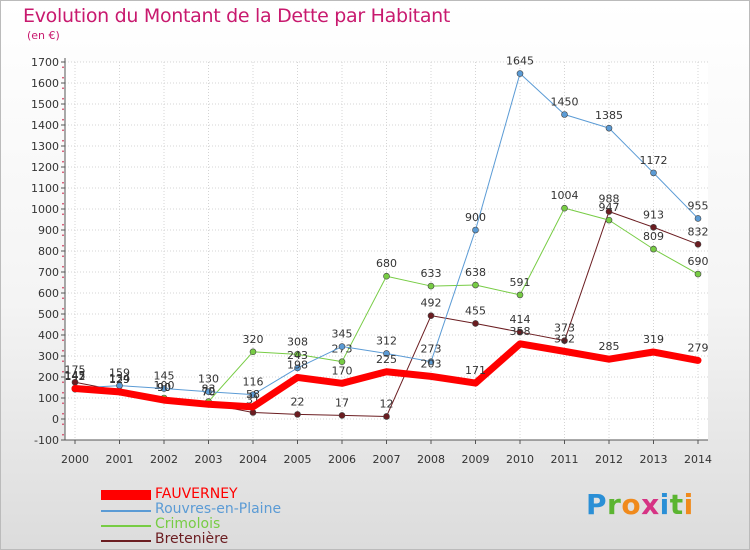 Image resolution: width=750 pixels, height=550 pixels. I want to click on logo-letter: x, so click(650, 504).